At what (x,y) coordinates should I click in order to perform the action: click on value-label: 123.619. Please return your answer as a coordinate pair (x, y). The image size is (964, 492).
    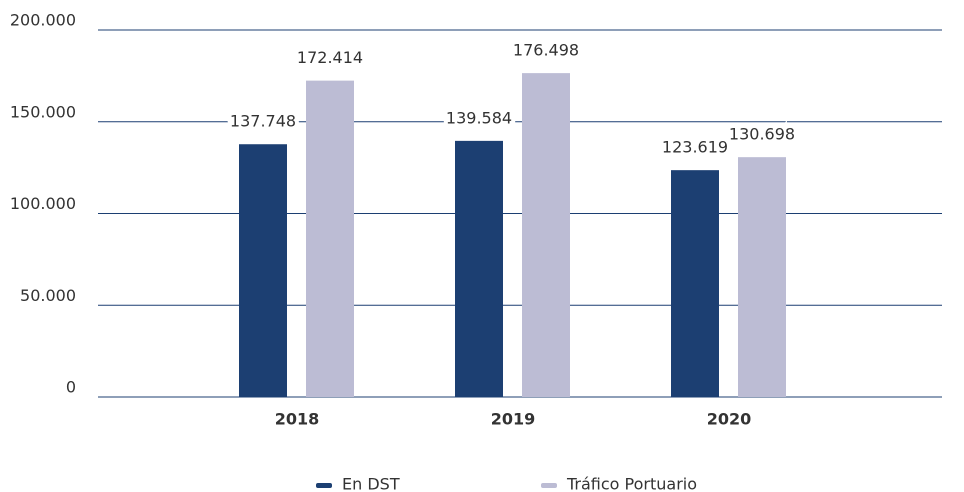
    Looking at the image, I should click on (695, 147).